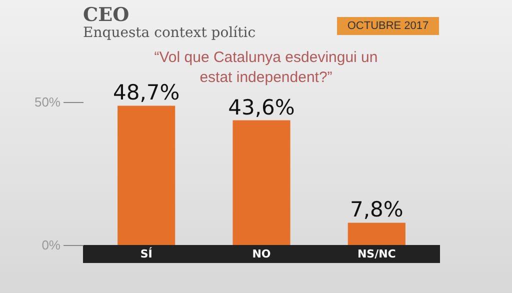 This screenshot has width=512, height=293. What do you see at coordinates (51, 245) in the screenshot?
I see `y-tick-label: 0%` at bounding box center [51, 245].